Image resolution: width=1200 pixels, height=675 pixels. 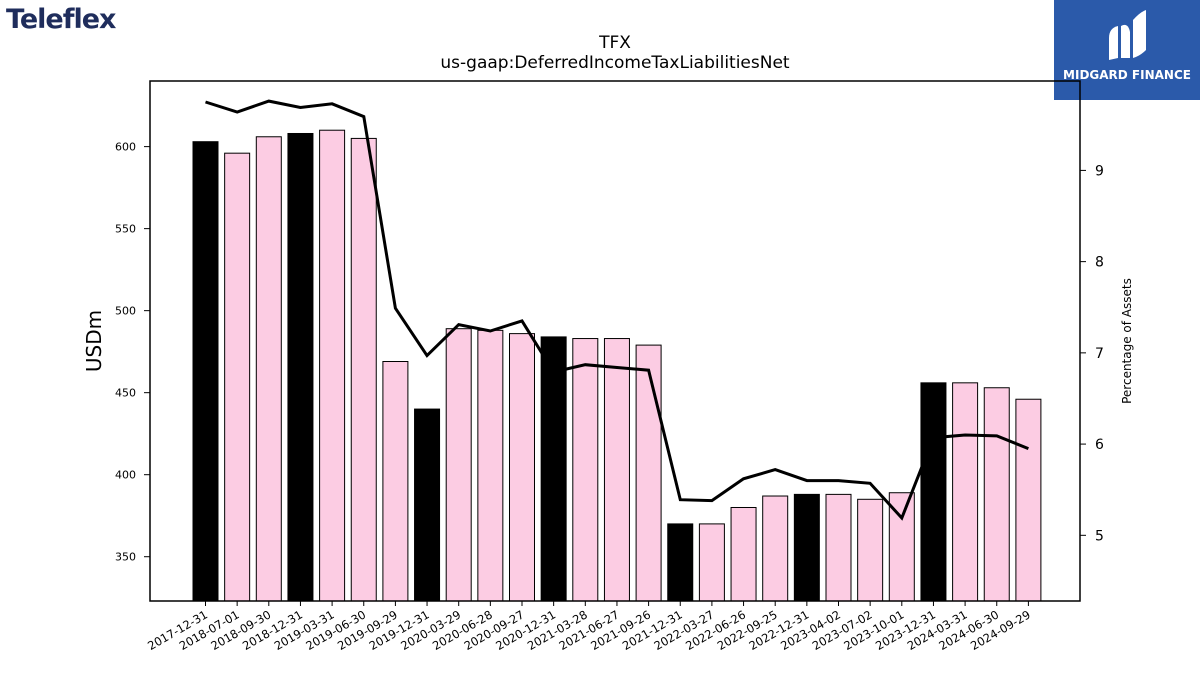 What do you see at coordinates (1127, 341) in the screenshot?
I see `y2-axis-label: Percentage of Assets` at bounding box center [1127, 341].